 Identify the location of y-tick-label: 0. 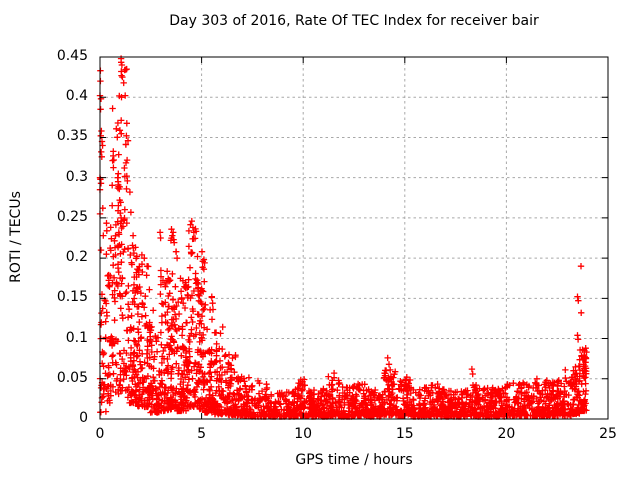
(83, 418).